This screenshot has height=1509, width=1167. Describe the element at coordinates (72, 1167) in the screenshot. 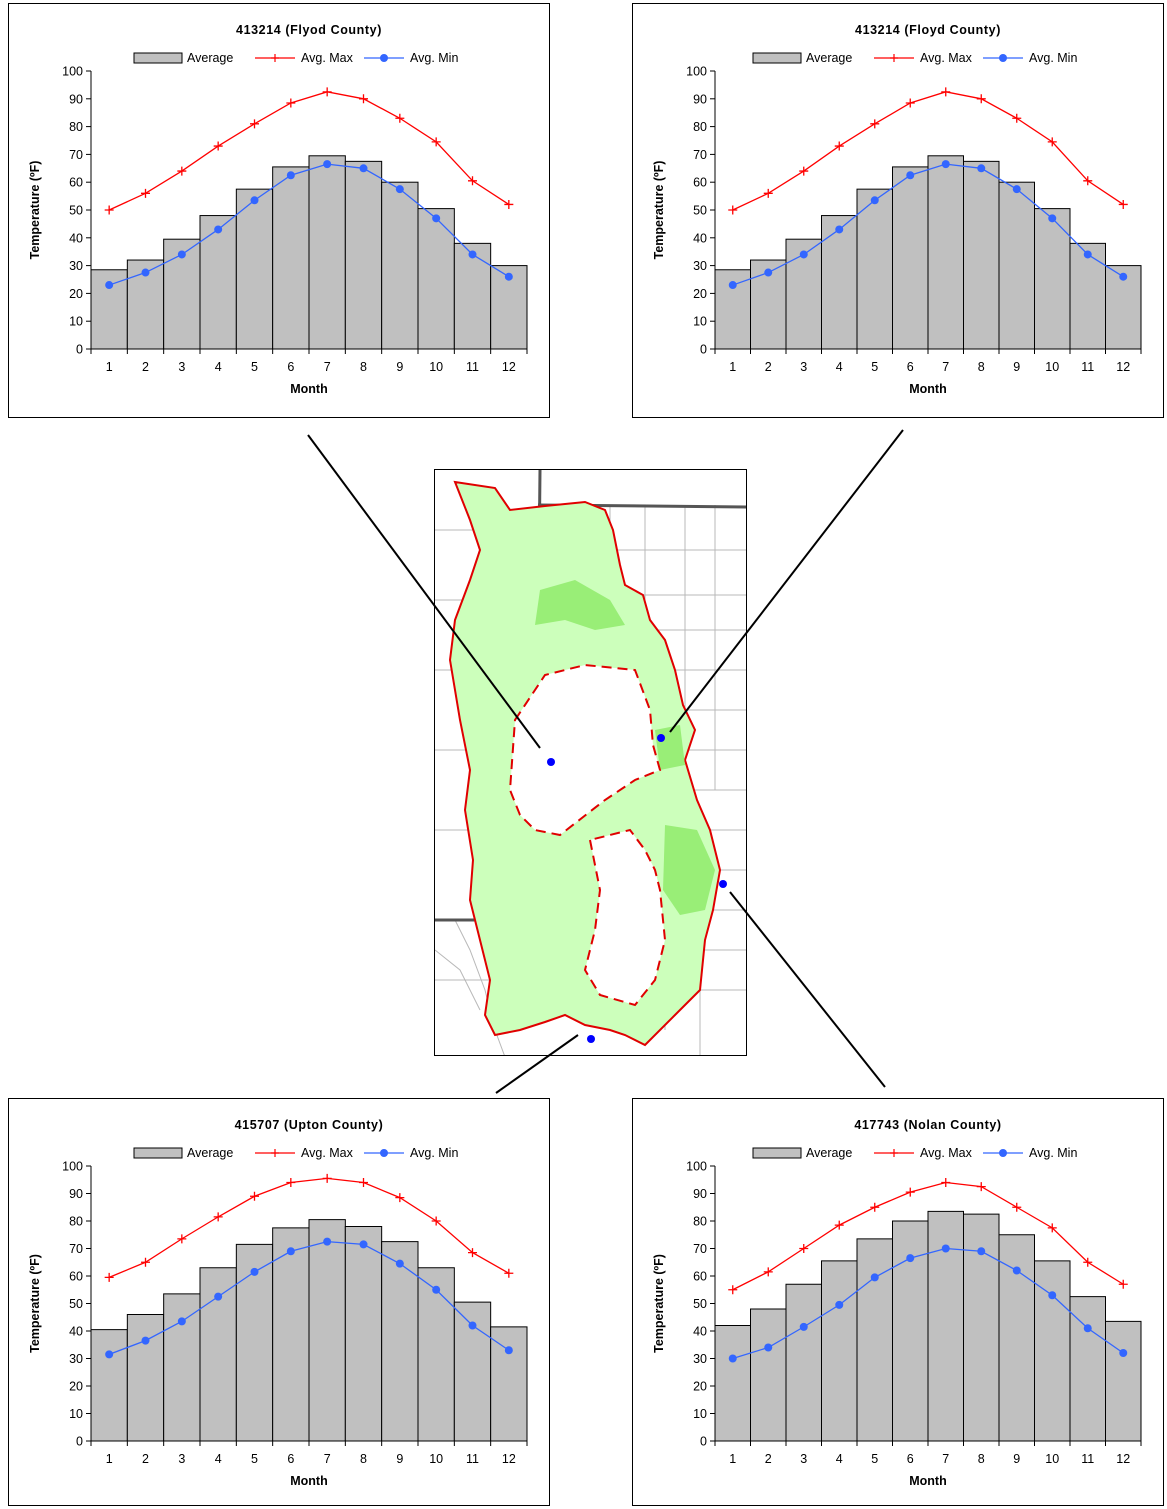

I see `y-tick-label: 100` at that location.